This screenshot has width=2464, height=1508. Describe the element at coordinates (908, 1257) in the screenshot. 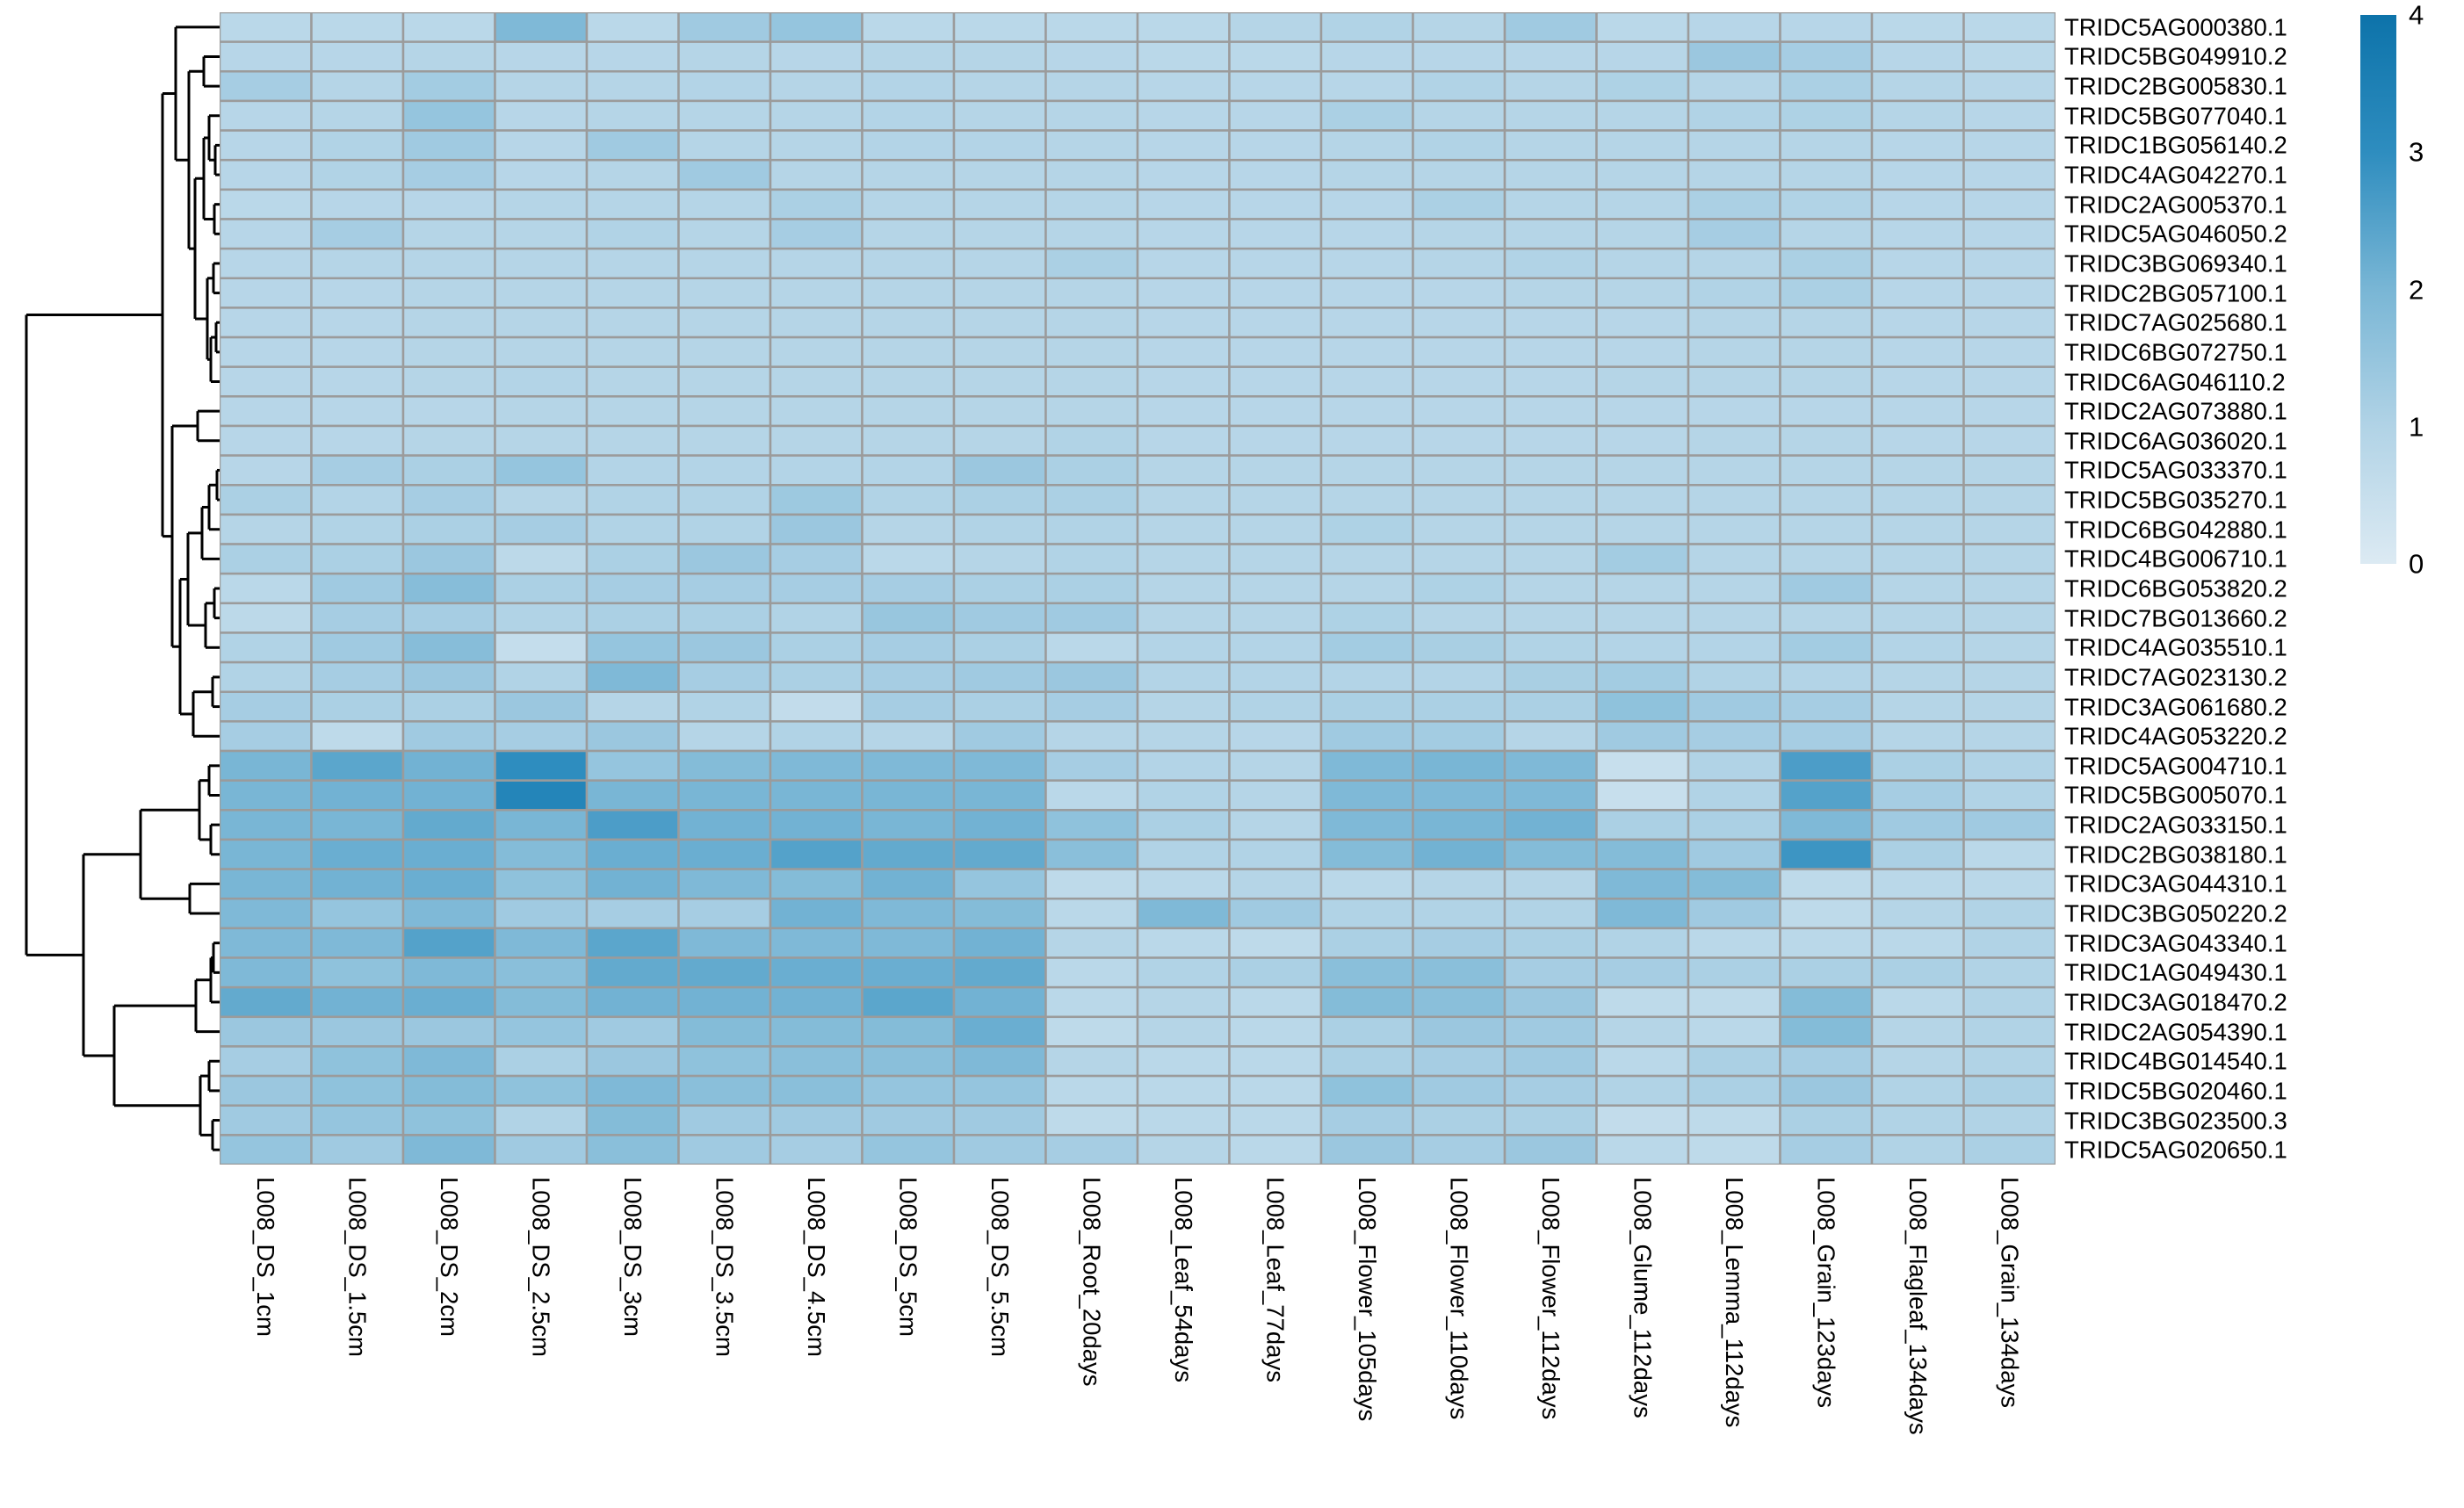

I see `column-label-sample: L008_DS_5cm` at that location.